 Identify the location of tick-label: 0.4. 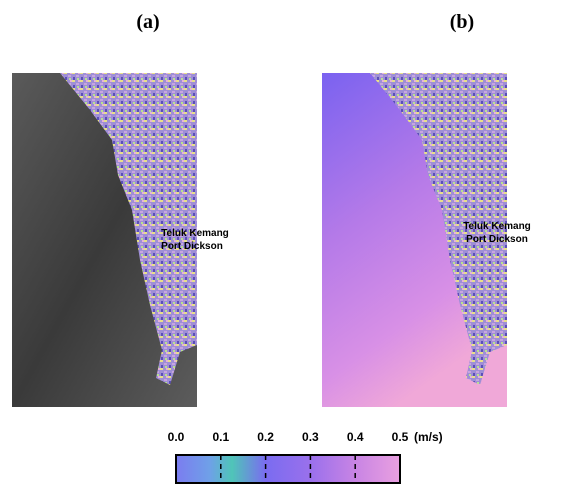
(355, 437).